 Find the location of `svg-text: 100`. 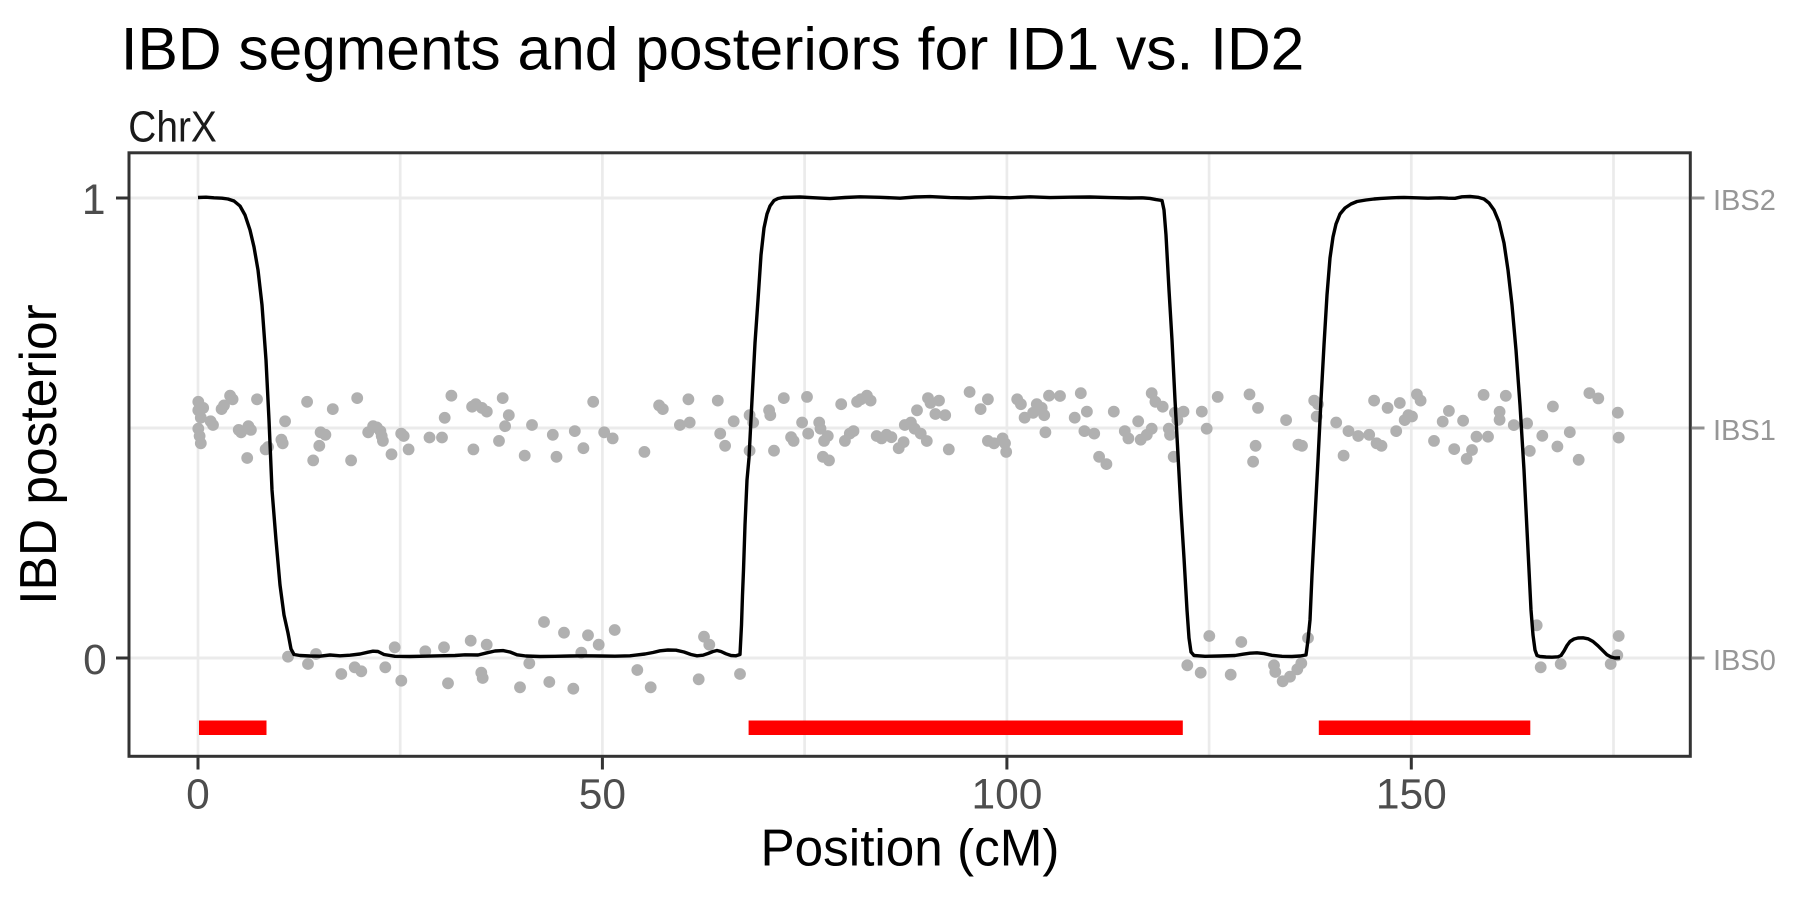

svg-text: 100 is located at coordinates (1006, 795).